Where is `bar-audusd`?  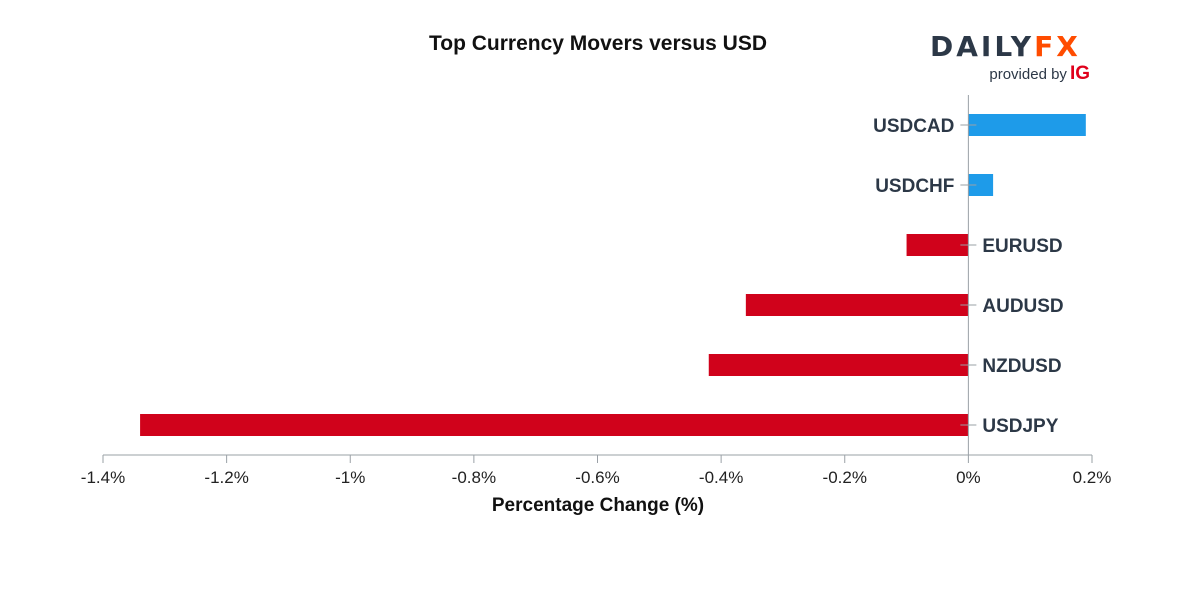 bar-audusd is located at coordinates (857, 305).